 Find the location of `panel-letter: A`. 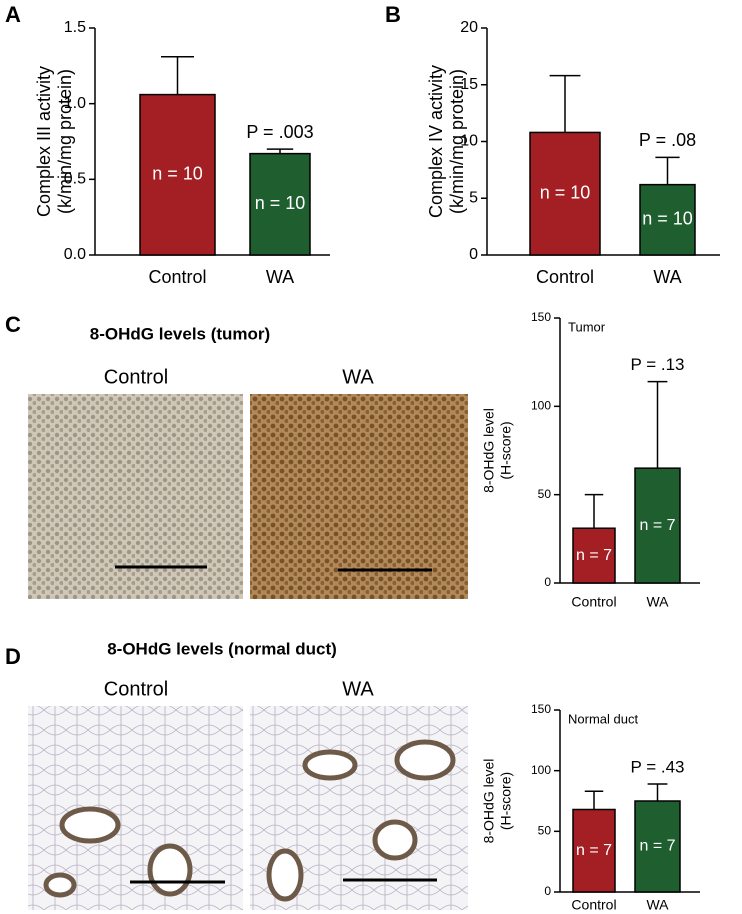

panel-letter: A is located at coordinates (13, 14).